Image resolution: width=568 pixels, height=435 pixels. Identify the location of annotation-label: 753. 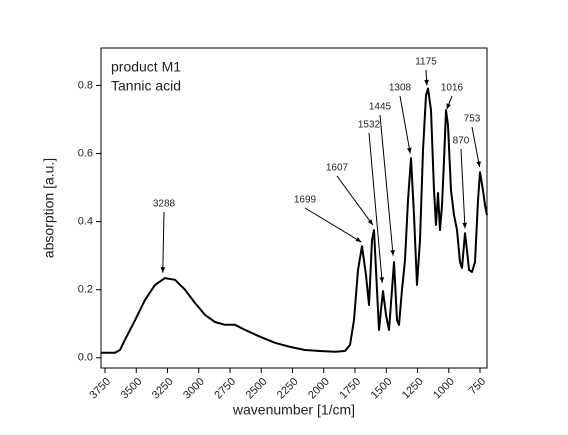
(472, 119).